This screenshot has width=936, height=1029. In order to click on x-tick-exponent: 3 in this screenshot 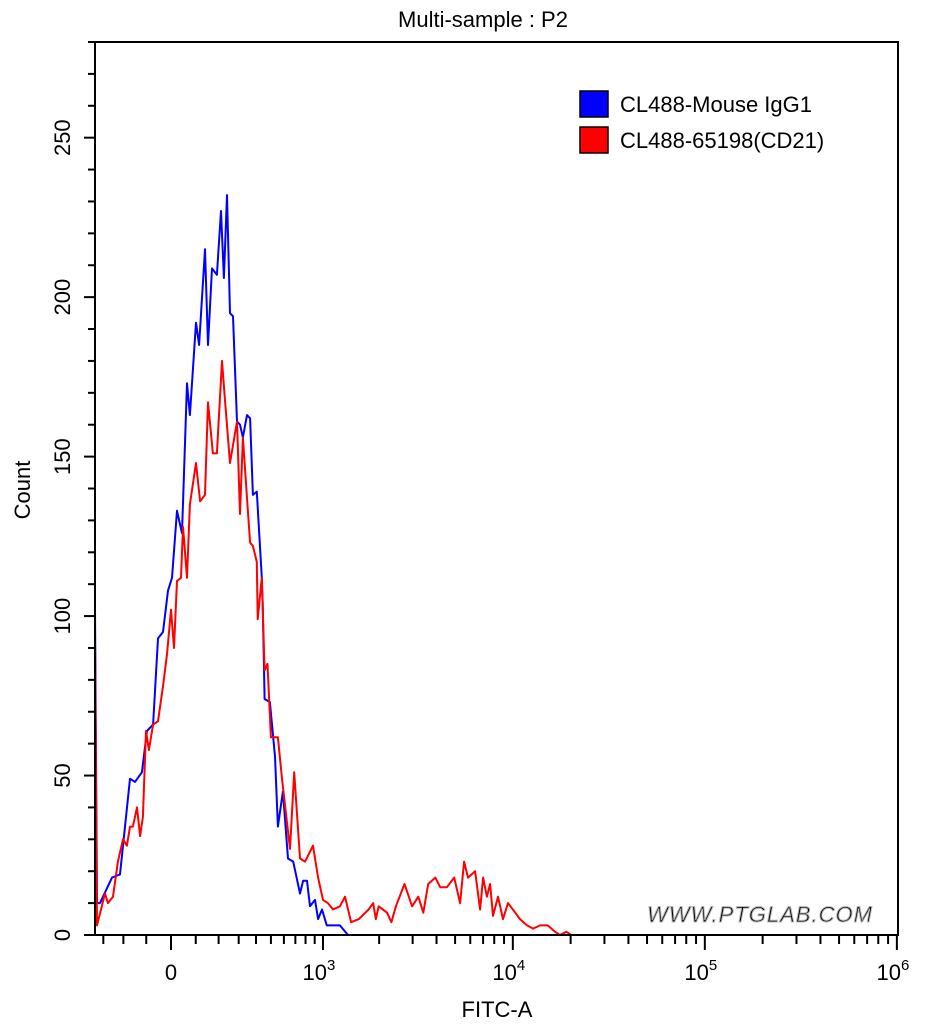, I will do `click(331, 965)`.